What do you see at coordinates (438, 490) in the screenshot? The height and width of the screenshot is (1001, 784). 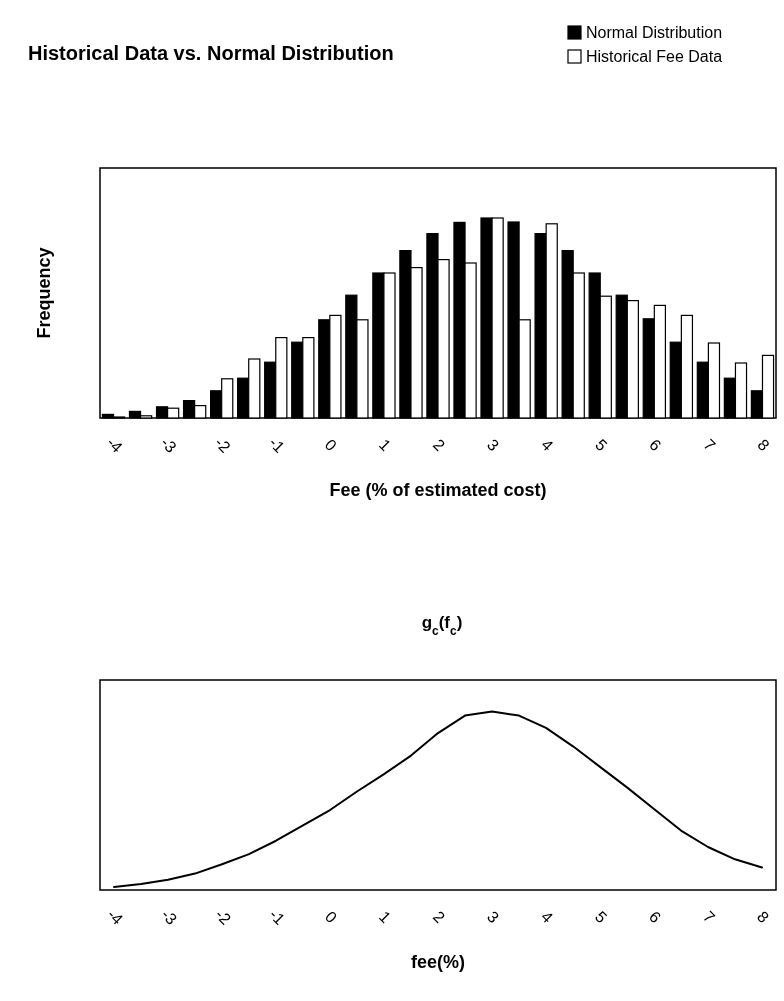 I see `x-axis-title: Fee (% of estimated cost)` at bounding box center [438, 490].